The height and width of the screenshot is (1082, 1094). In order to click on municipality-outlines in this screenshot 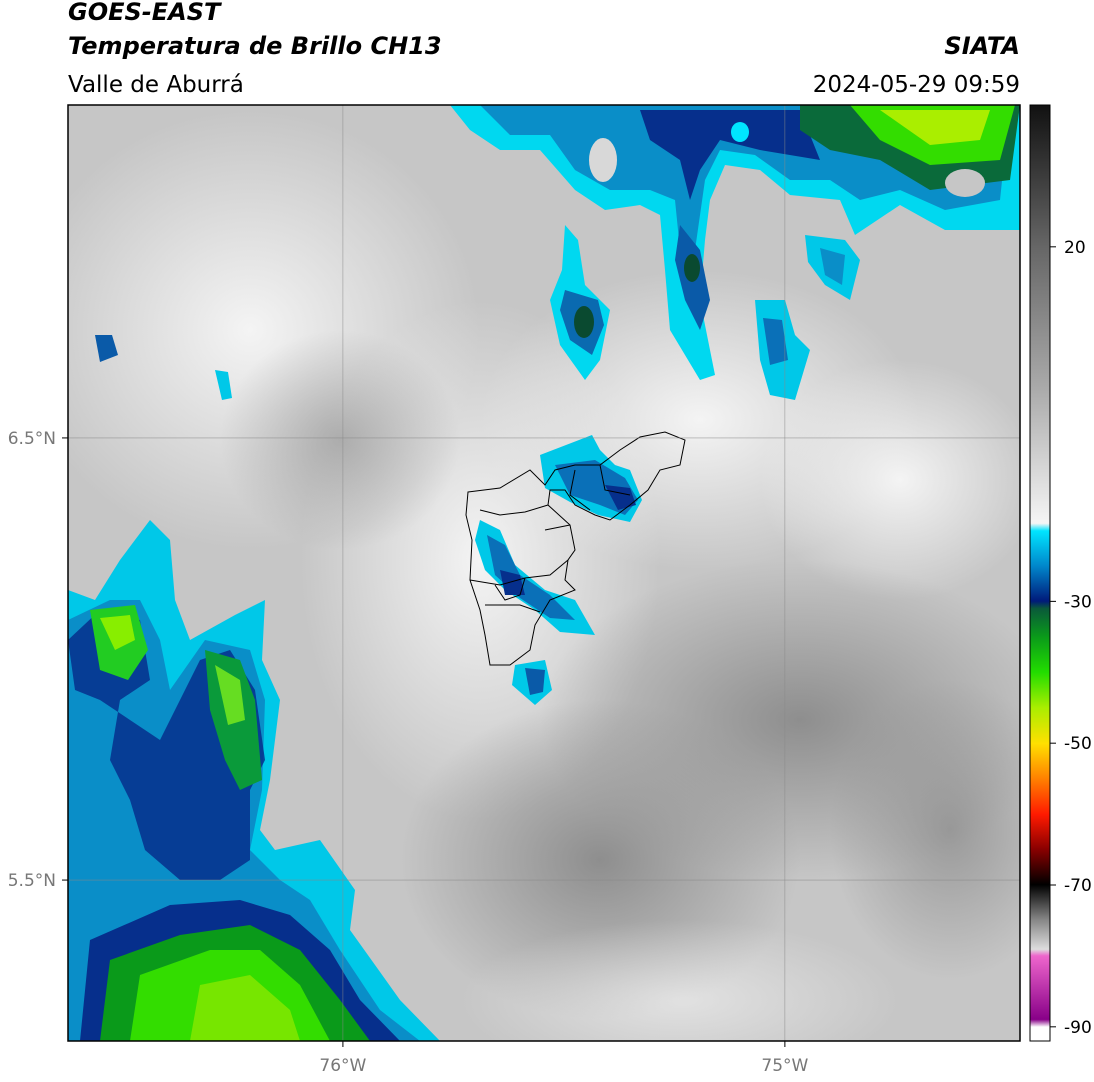, I will do `click(575, 548)`.